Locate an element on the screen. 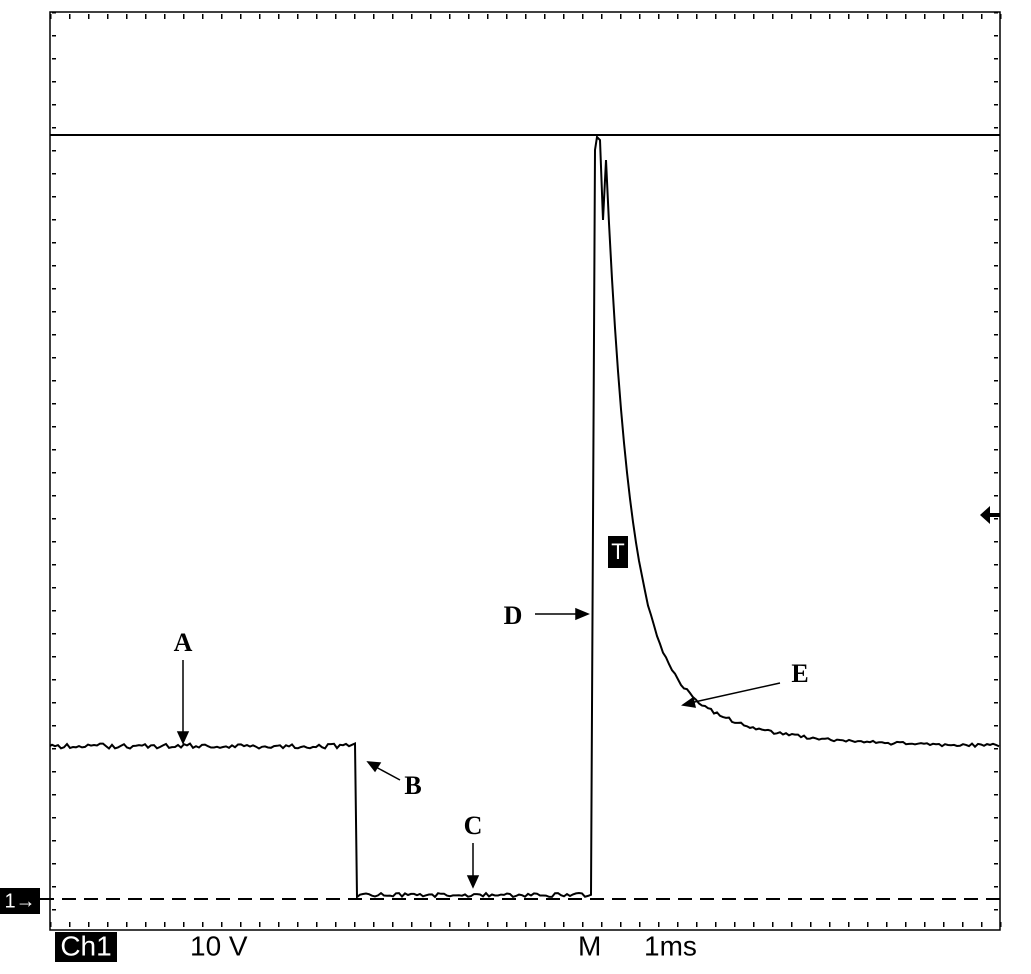 The width and height of the screenshot is (1031, 974). annotation-label: E is located at coordinates (799, 673).